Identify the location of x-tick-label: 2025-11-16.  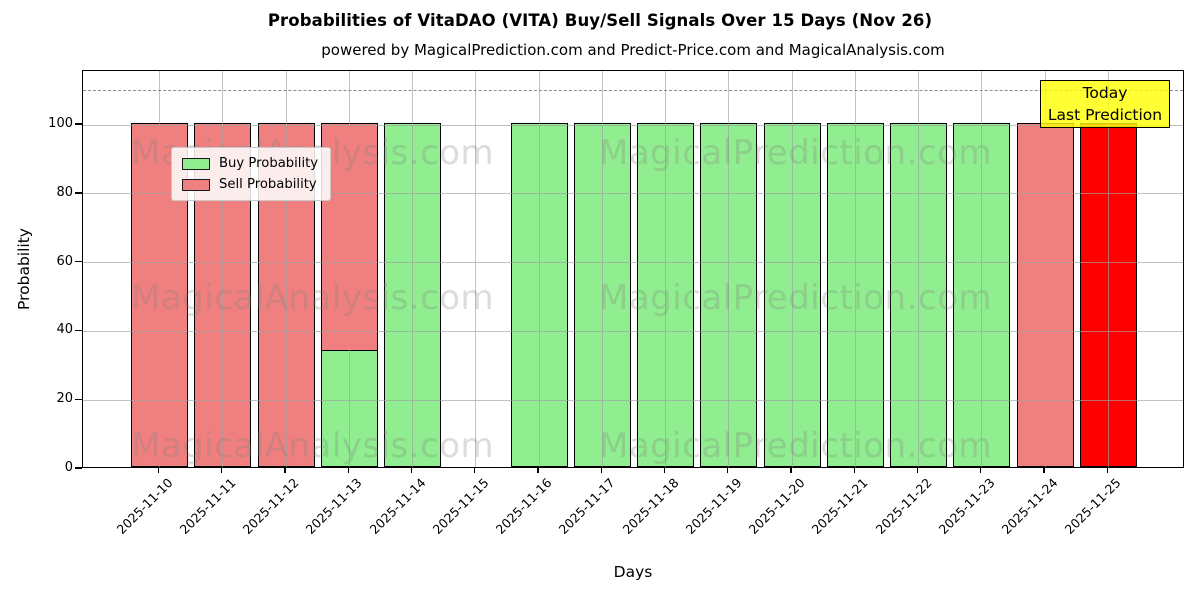
(523, 506).